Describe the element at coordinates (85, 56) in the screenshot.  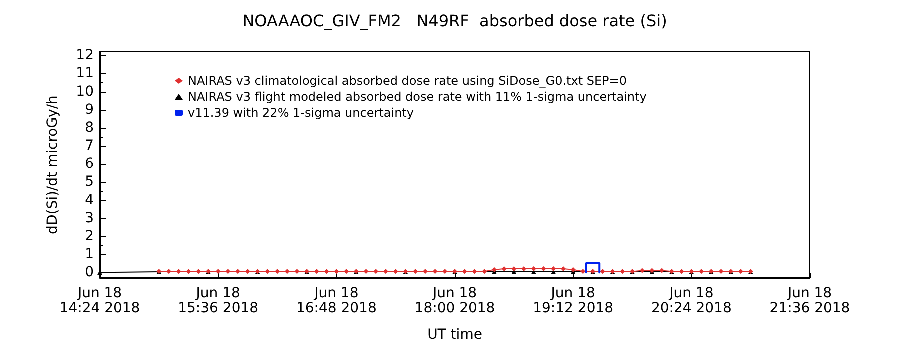
I see `y-tick-label: 12` at that location.